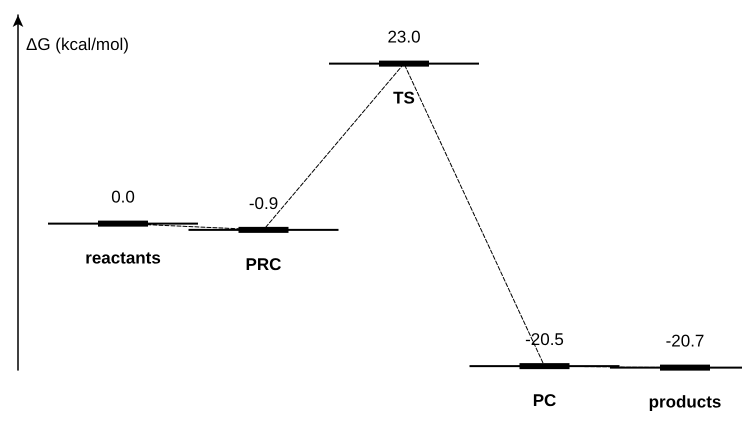 This screenshot has width=742, height=423. What do you see at coordinates (263, 203) in the screenshot?
I see `data-label: -0.9` at bounding box center [263, 203].